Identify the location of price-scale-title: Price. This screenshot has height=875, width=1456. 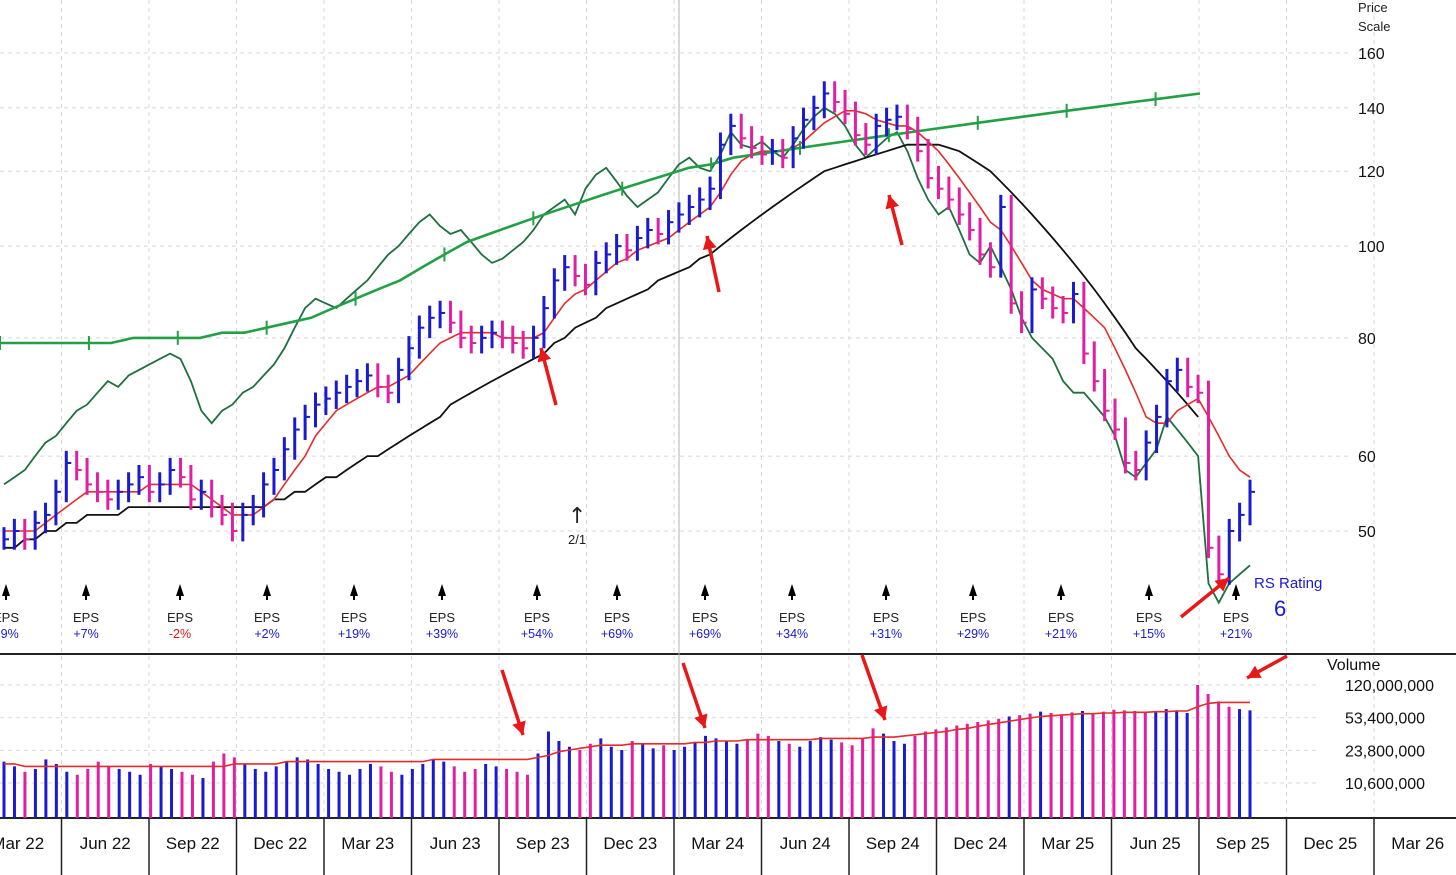
(1373, 7).